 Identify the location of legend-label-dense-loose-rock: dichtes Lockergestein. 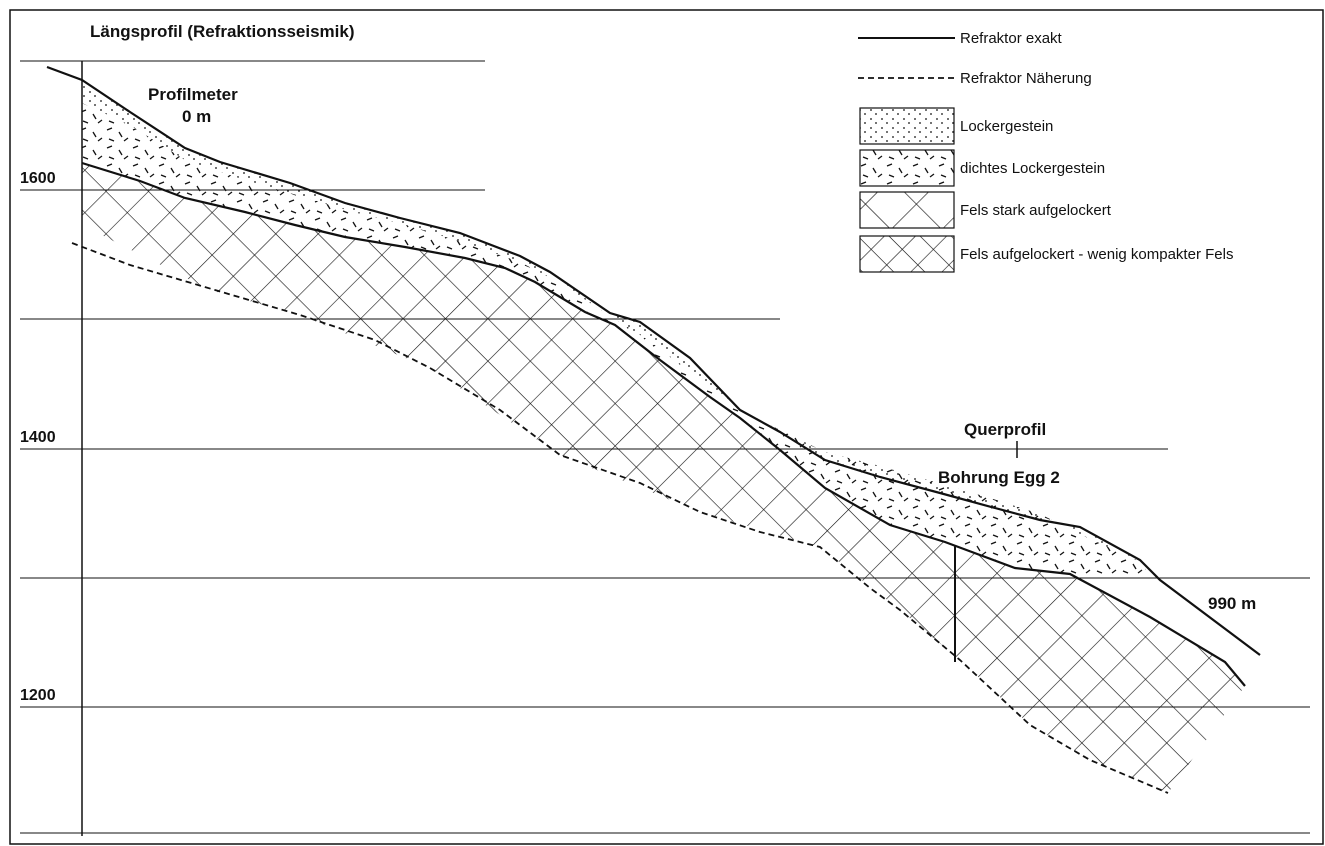
(1032, 168).